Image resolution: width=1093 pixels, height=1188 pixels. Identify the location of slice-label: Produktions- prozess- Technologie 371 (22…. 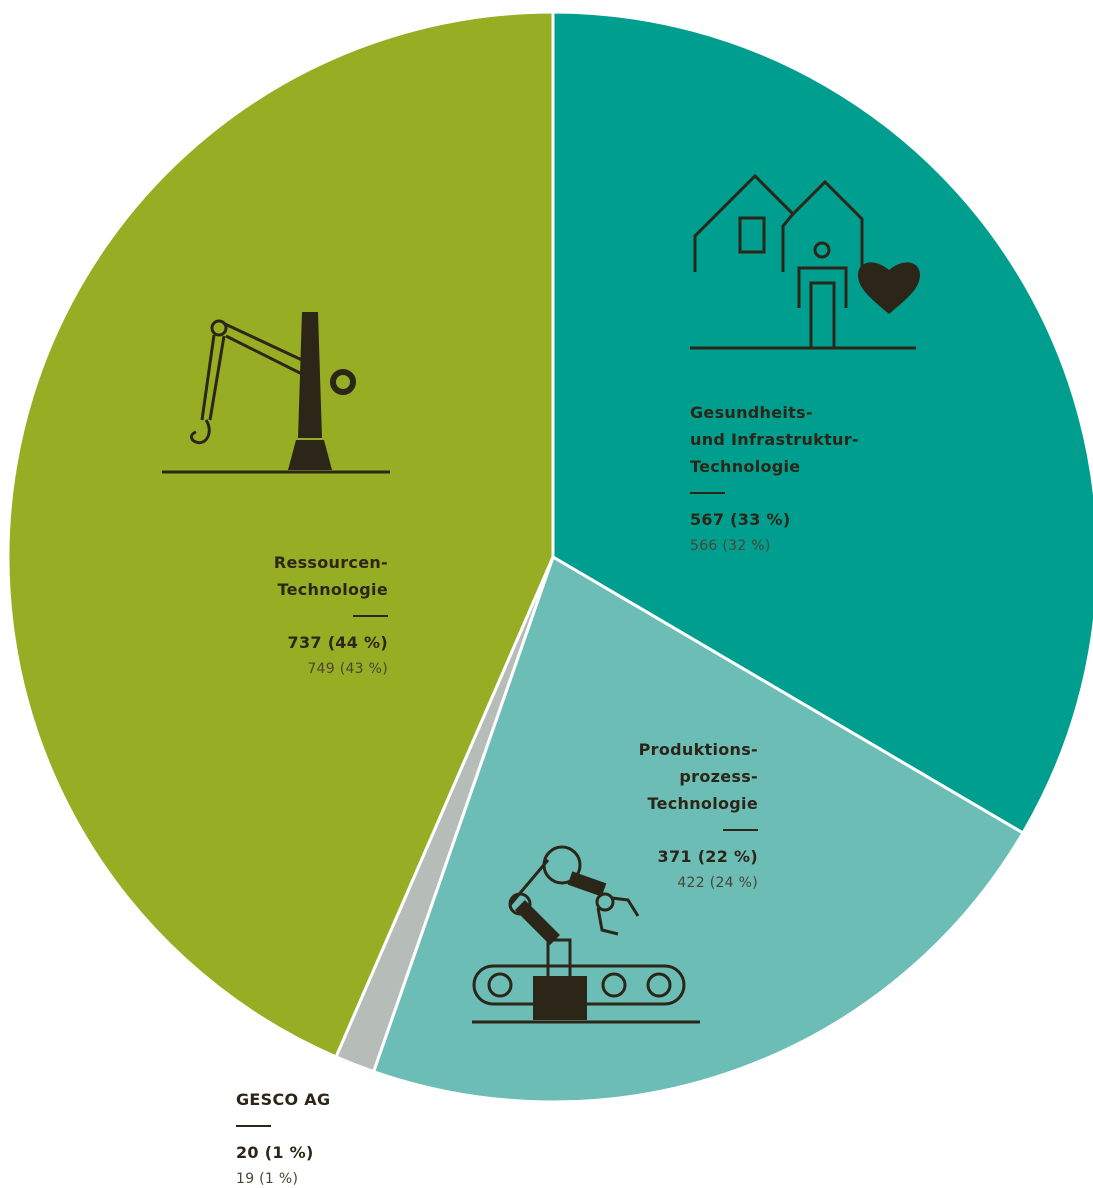
(698, 816).